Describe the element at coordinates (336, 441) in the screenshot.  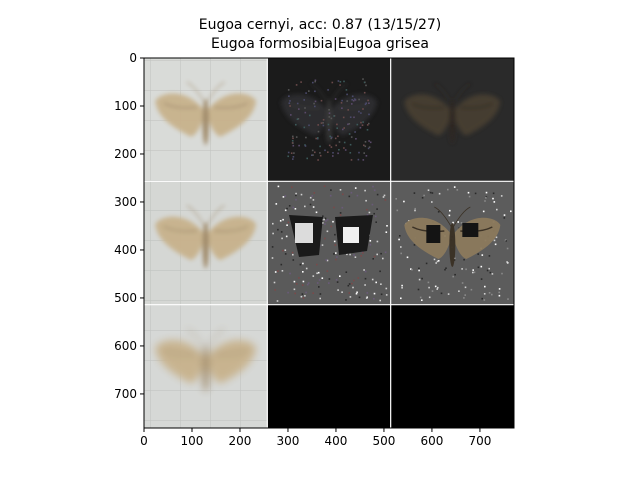
I see `x-tick-label: 400` at that location.